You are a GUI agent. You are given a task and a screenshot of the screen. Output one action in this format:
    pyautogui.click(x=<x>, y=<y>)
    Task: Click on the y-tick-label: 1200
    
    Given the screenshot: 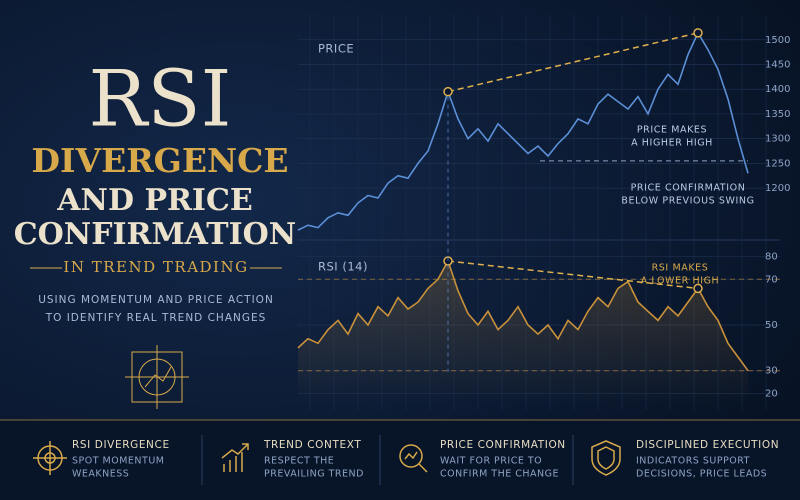 What is the action you would take?
    pyautogui.click(x=777, y=188)
    